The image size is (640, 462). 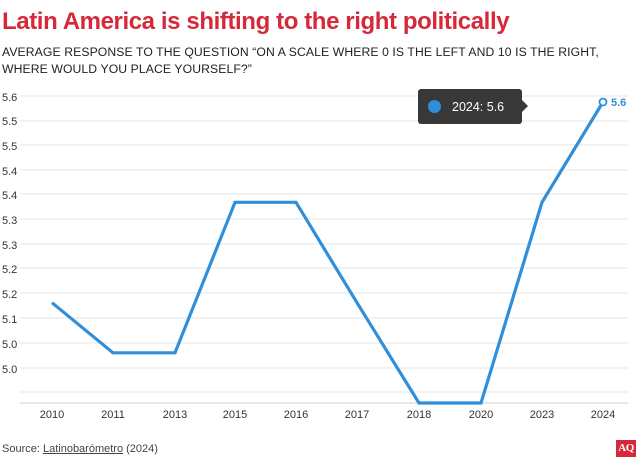 What do you see at coordinates (9, 147) in the screenshot?
I see `y-tick-label-2: 5.5` at bounding box center [9, 147].